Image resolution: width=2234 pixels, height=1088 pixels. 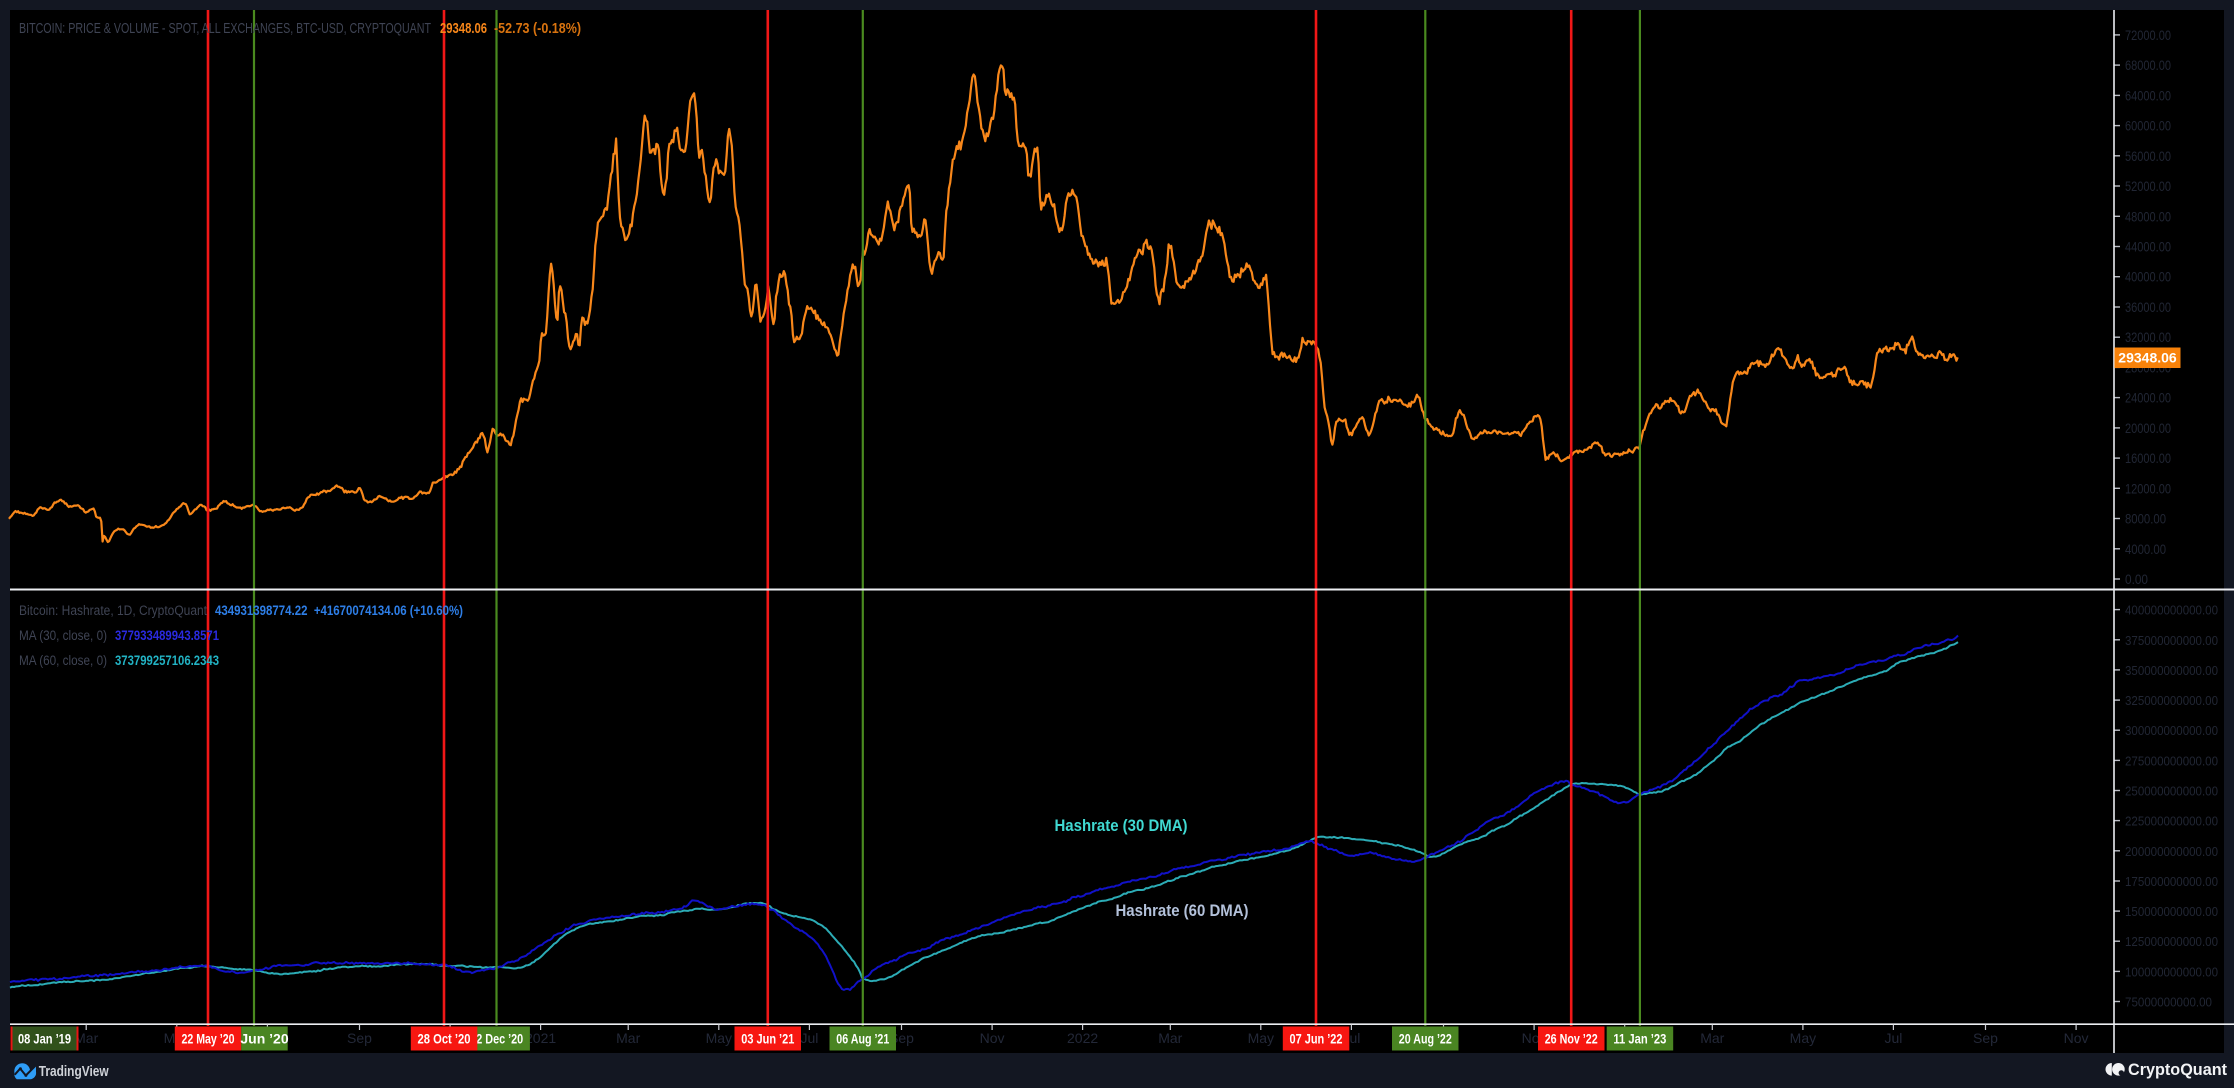 What do you see at coordinates (2148, 277) in the screenshot?
I see `svg-text: 40000.00` at bounding box center [2148, 277].